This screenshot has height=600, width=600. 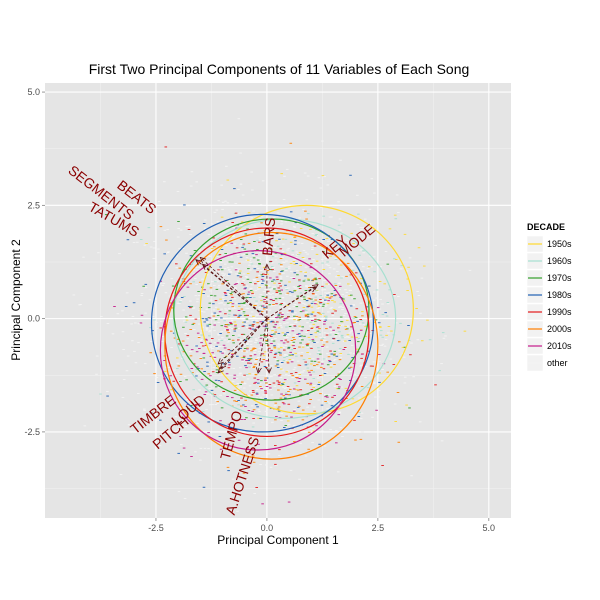 I want to click on legend-label-1990s: 1990s, so click(x=559, y=312).